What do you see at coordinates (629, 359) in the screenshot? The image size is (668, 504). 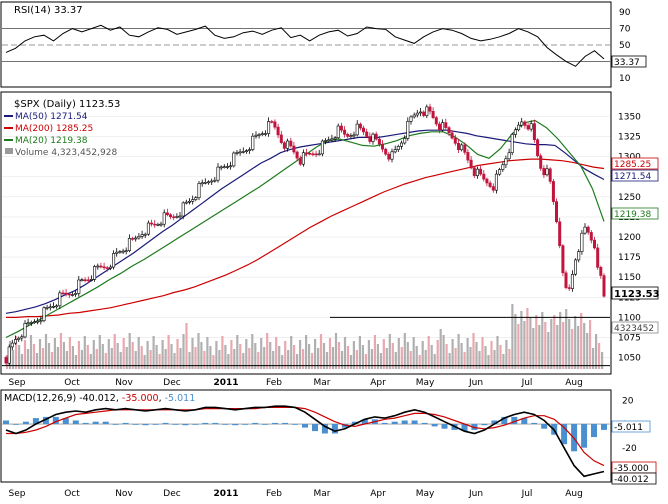 I see `price-tick-label: 1050` at bounding box center [629, 359].